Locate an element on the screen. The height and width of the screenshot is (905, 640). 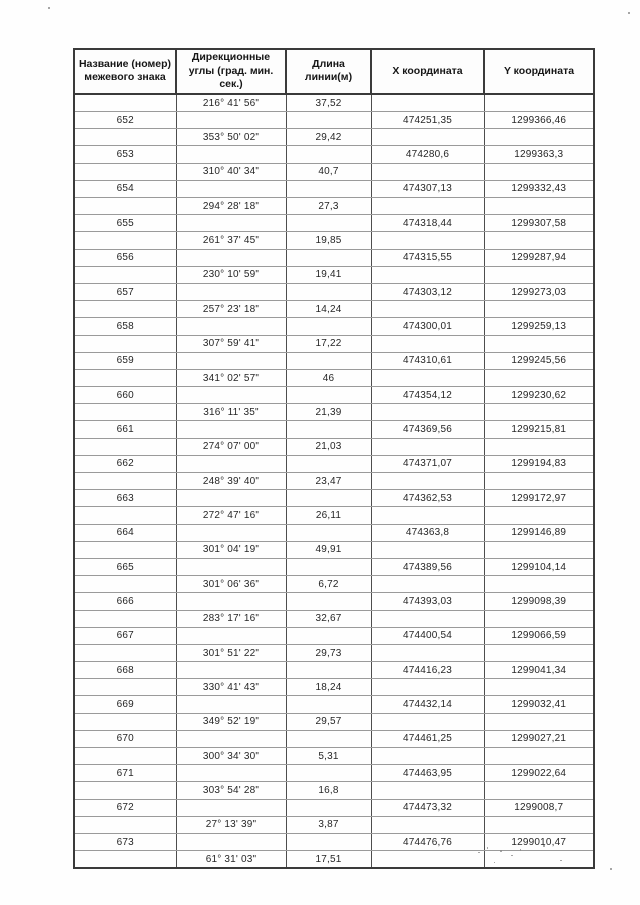
cell-point-number: 654 is located at coordinates (125, 189).